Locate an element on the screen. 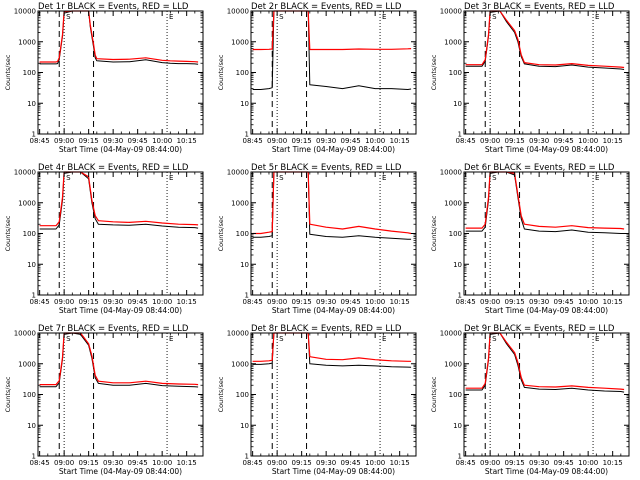  panel-title: Det 4r BLACK = Events, RED = LLD is located at coordinates (113, 168).